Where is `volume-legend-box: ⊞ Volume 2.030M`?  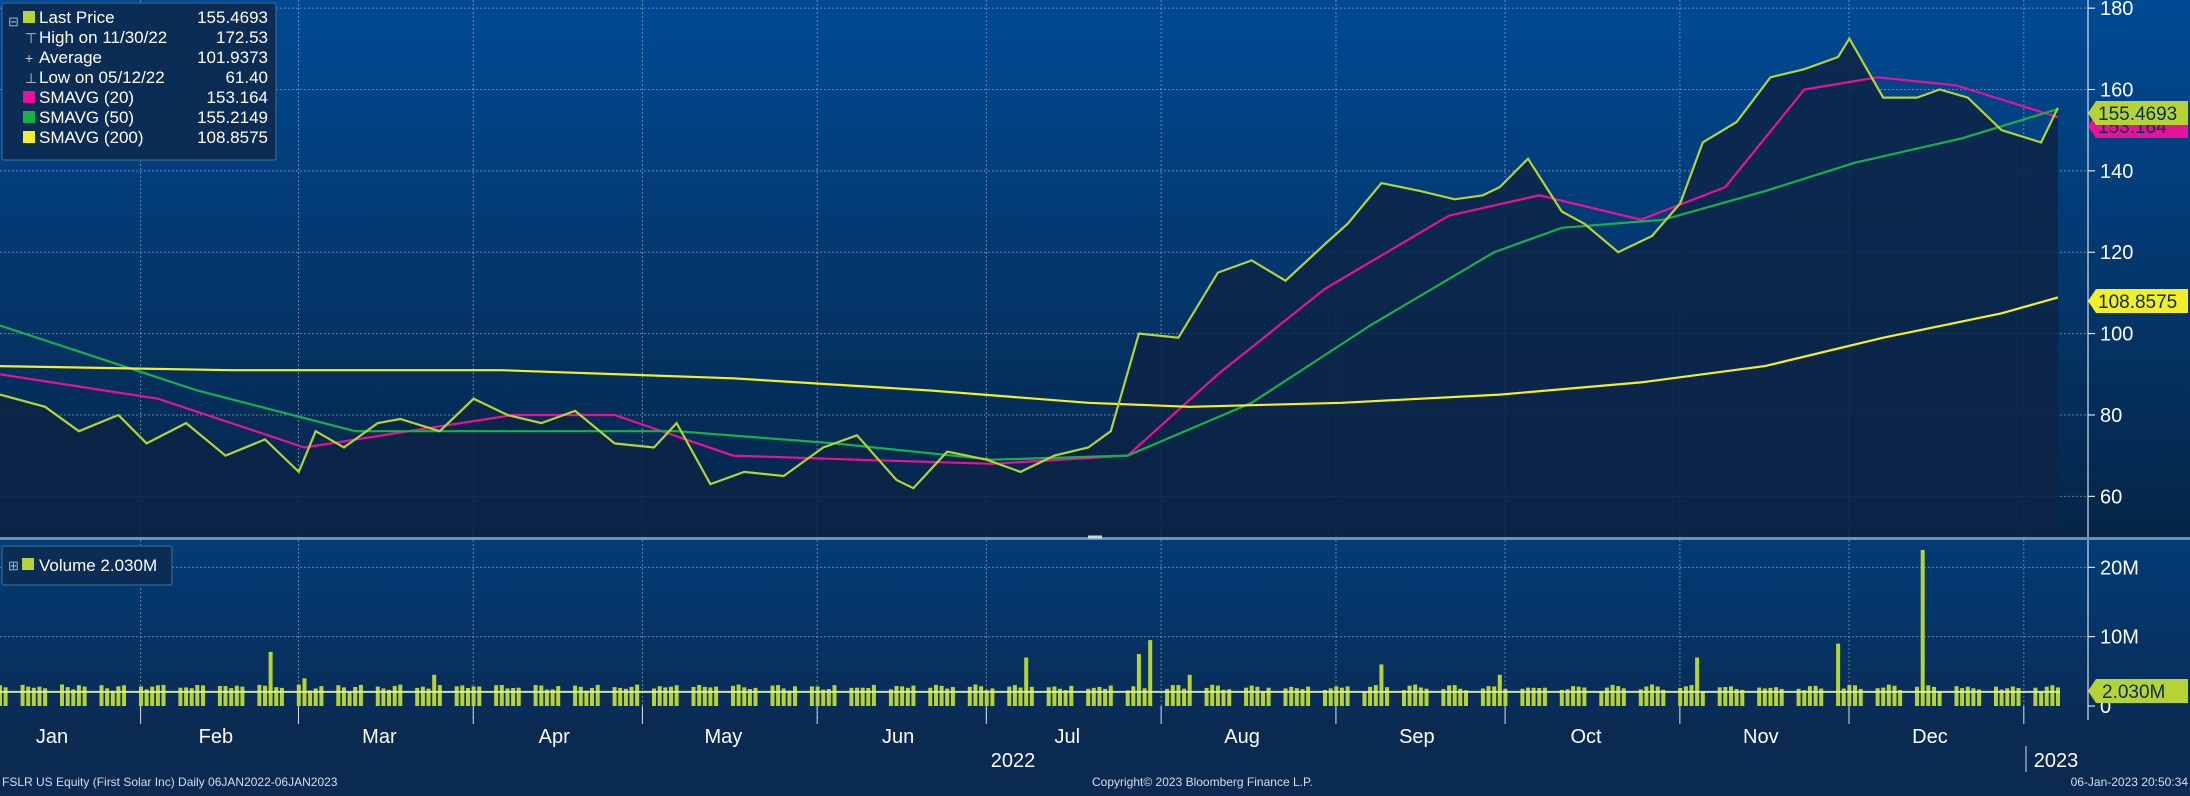 volume-legend-box: ⊞ Volume 2.030M is located at coordinates (87, 565).